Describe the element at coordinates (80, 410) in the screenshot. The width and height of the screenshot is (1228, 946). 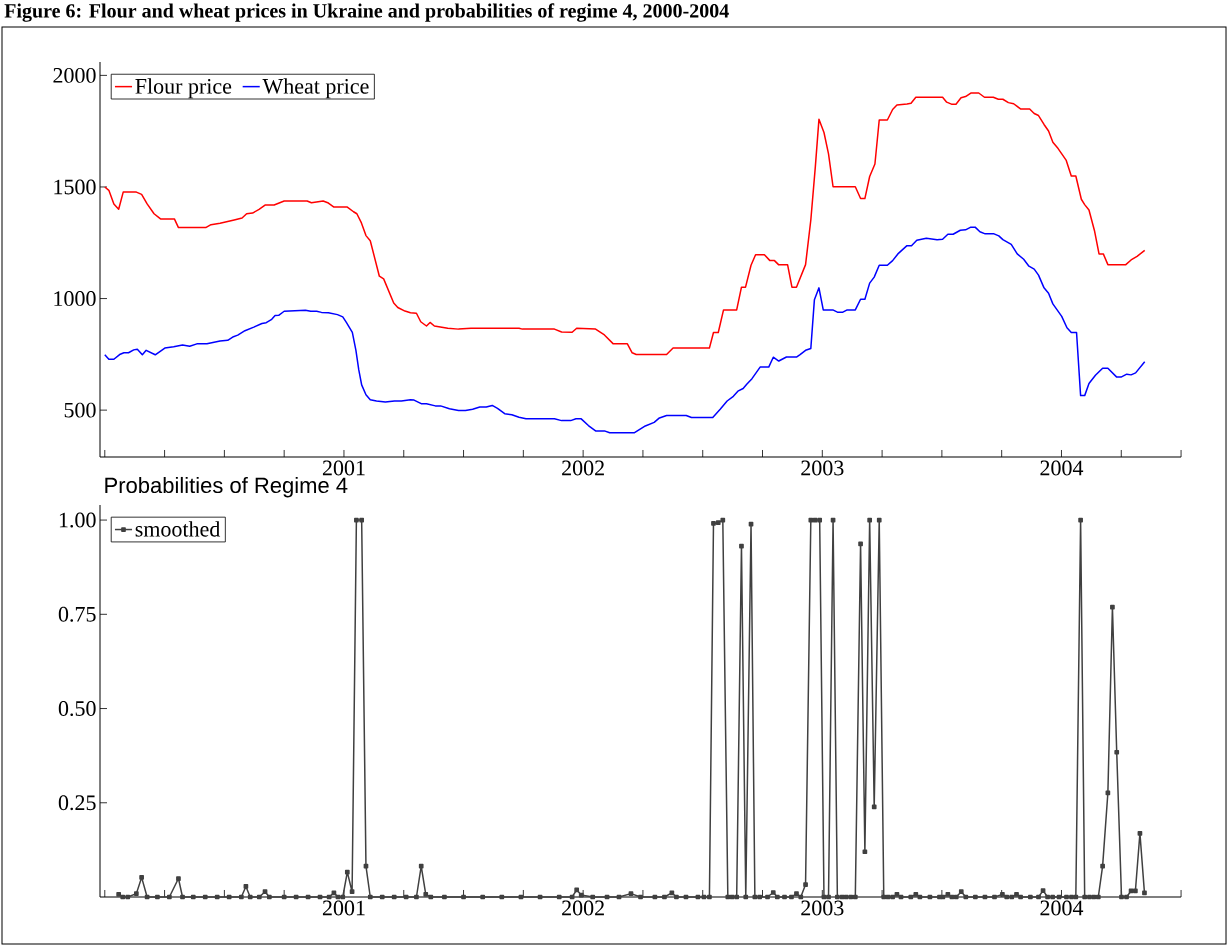
I see `y-tick-label: 500` at that location.